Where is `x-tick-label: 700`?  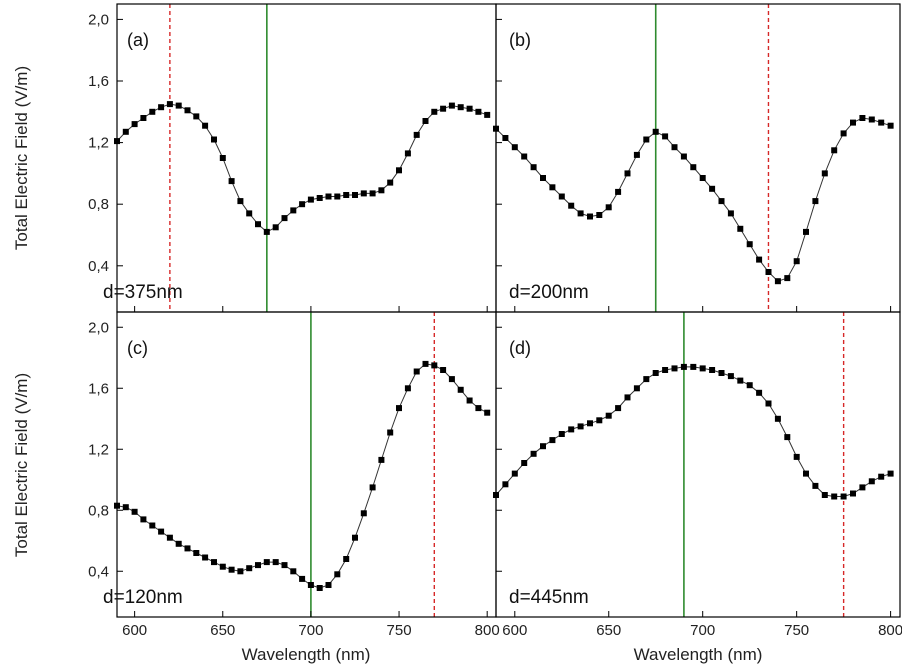
x-tick-label: 700 is located at coordinates (702, 630).